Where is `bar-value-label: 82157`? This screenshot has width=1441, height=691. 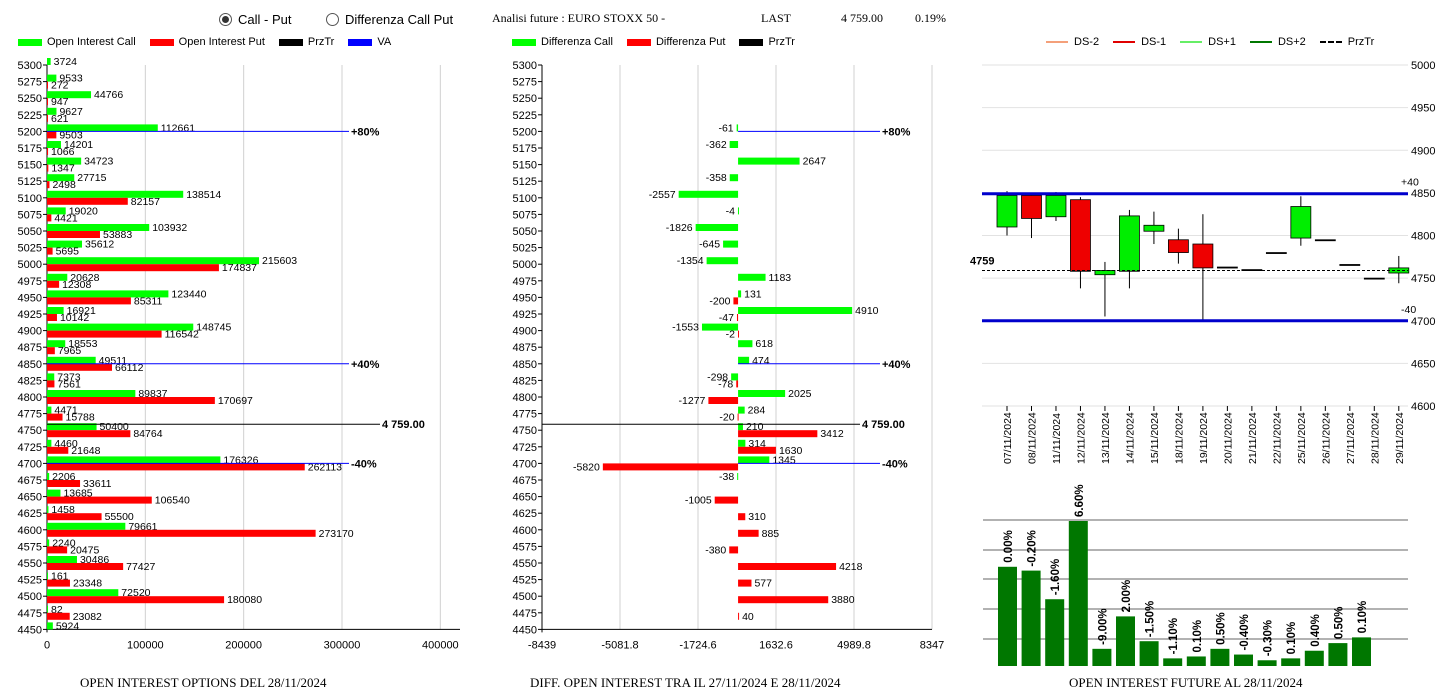
bar-value-label: 82157 is located at coordinates (145, 202).